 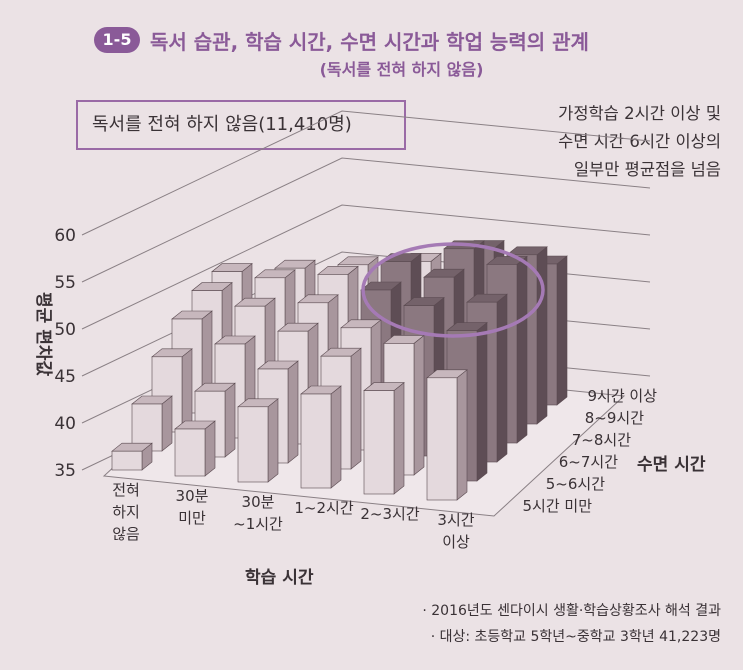 I want to click on z-axis-title: 수면 시간, so click(x=671, y=465).